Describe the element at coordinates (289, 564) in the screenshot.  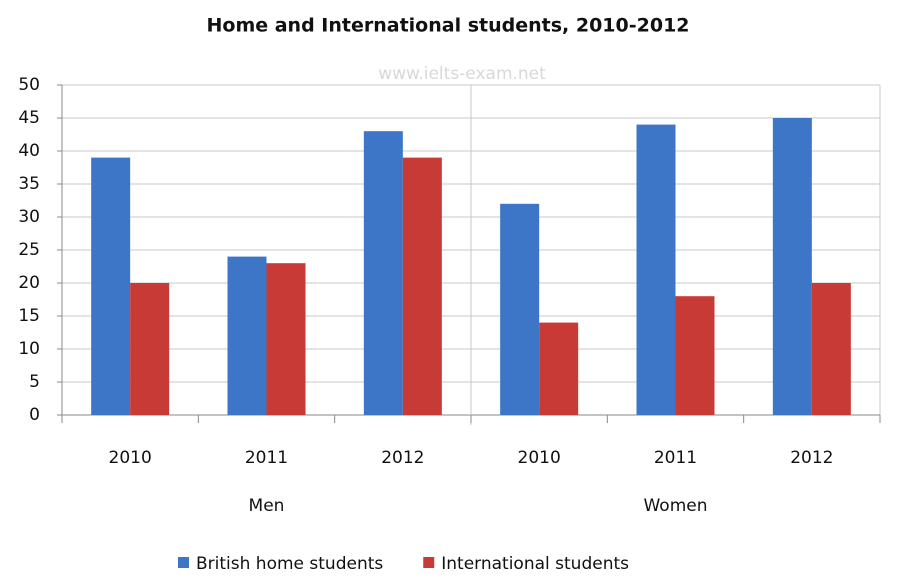
I see `legend-label: British home students` at that location.